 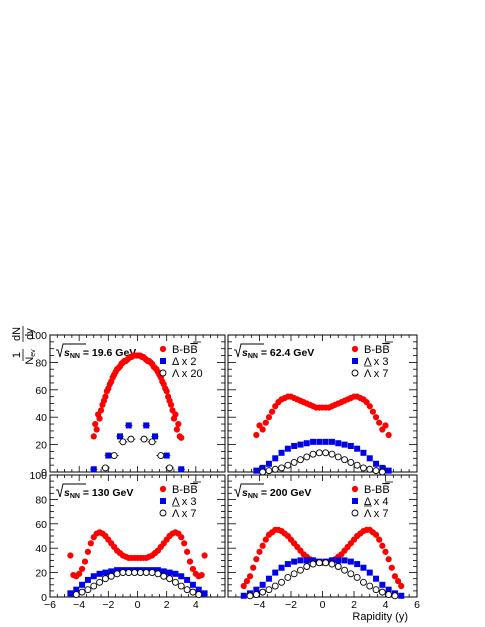 What do you see at coordinates (184, 502) in the screenshot?
I see `legend-label: Λ x 3` at bounding box center [184, 502].